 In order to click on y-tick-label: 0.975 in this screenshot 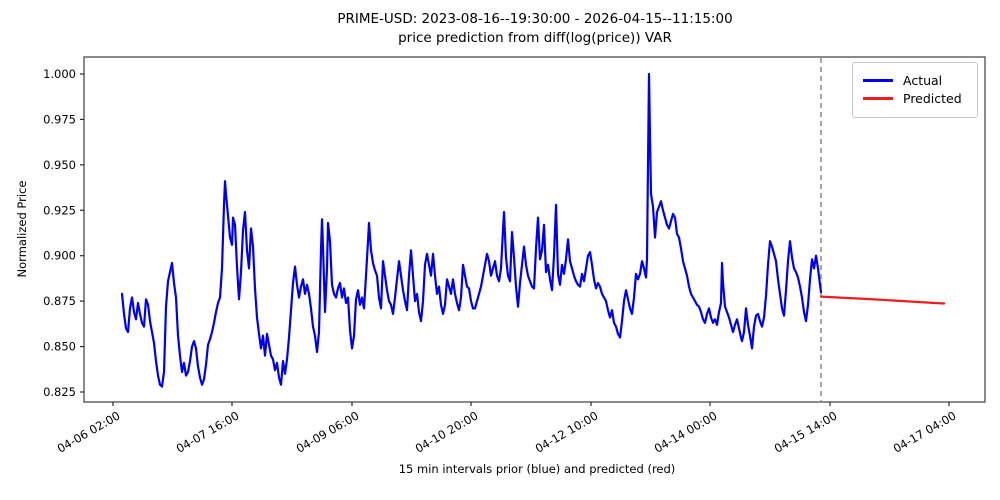, I will do `click(59, 119)`.